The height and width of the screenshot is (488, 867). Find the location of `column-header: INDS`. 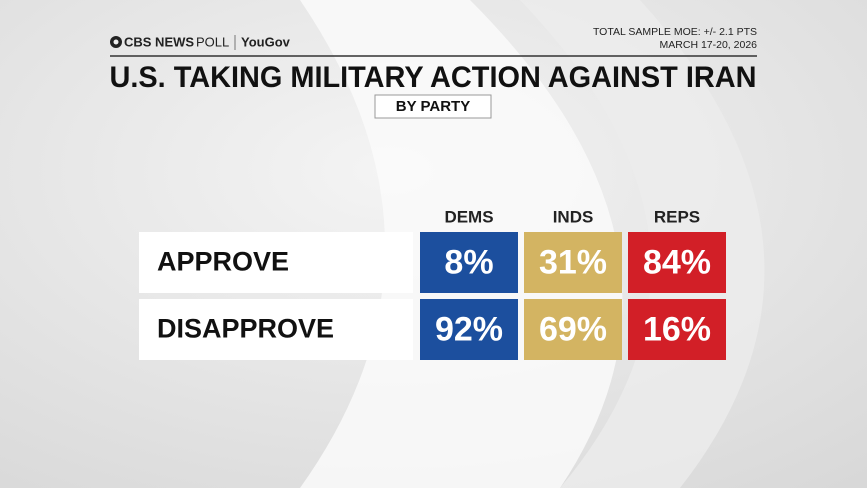

column-header: INDS is located at coordinates (573, 216).